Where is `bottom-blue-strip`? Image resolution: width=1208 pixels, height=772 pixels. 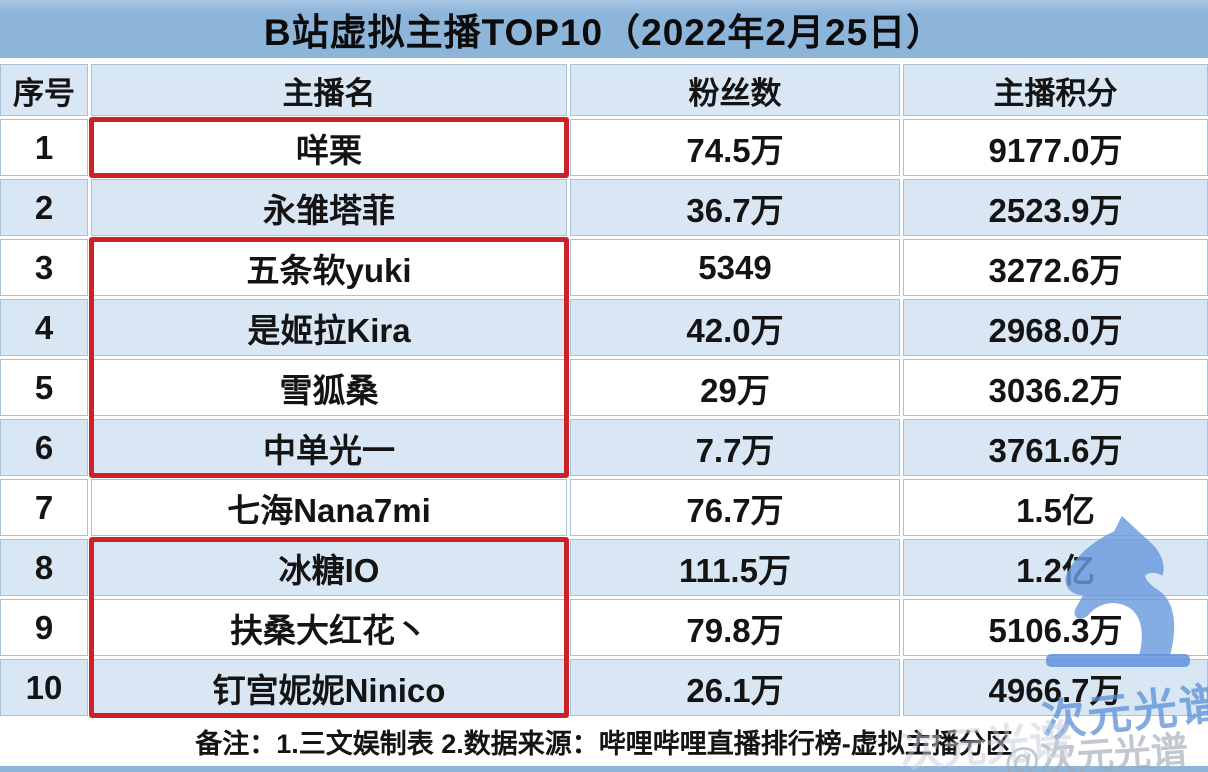
bottom-blue-strip is located at coordinates (604, 769).